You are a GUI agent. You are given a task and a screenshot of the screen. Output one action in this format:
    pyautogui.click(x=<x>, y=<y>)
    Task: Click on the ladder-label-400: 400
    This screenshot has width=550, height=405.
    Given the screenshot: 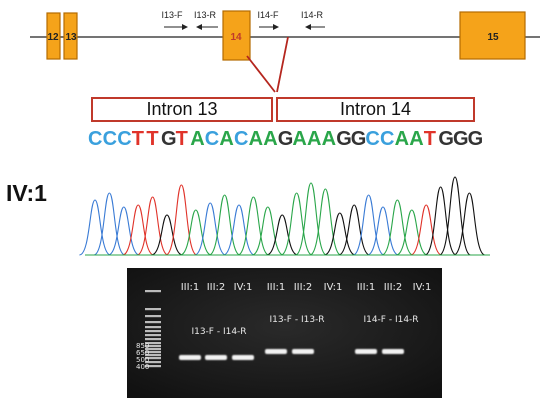 What is the action you would take?
    pyautogui.click(x=142, y=367)
    